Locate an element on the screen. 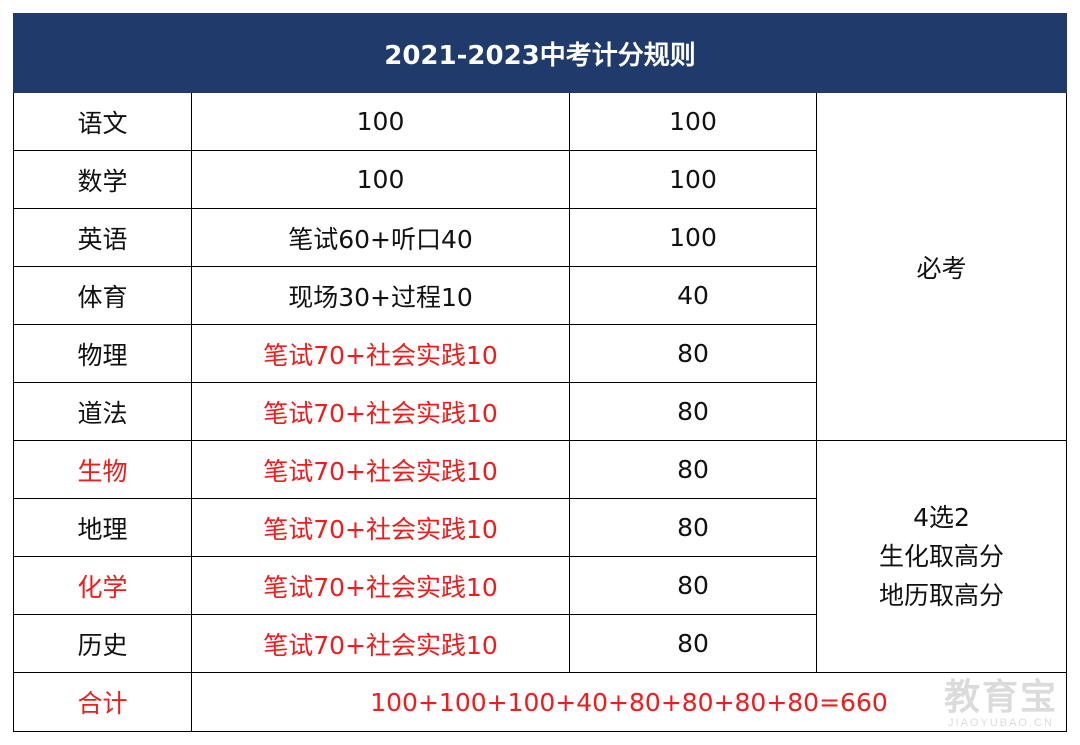  total-row: 合计 100+100+100+40+80+80+80+80=660 is located at coordinates (540, 702).